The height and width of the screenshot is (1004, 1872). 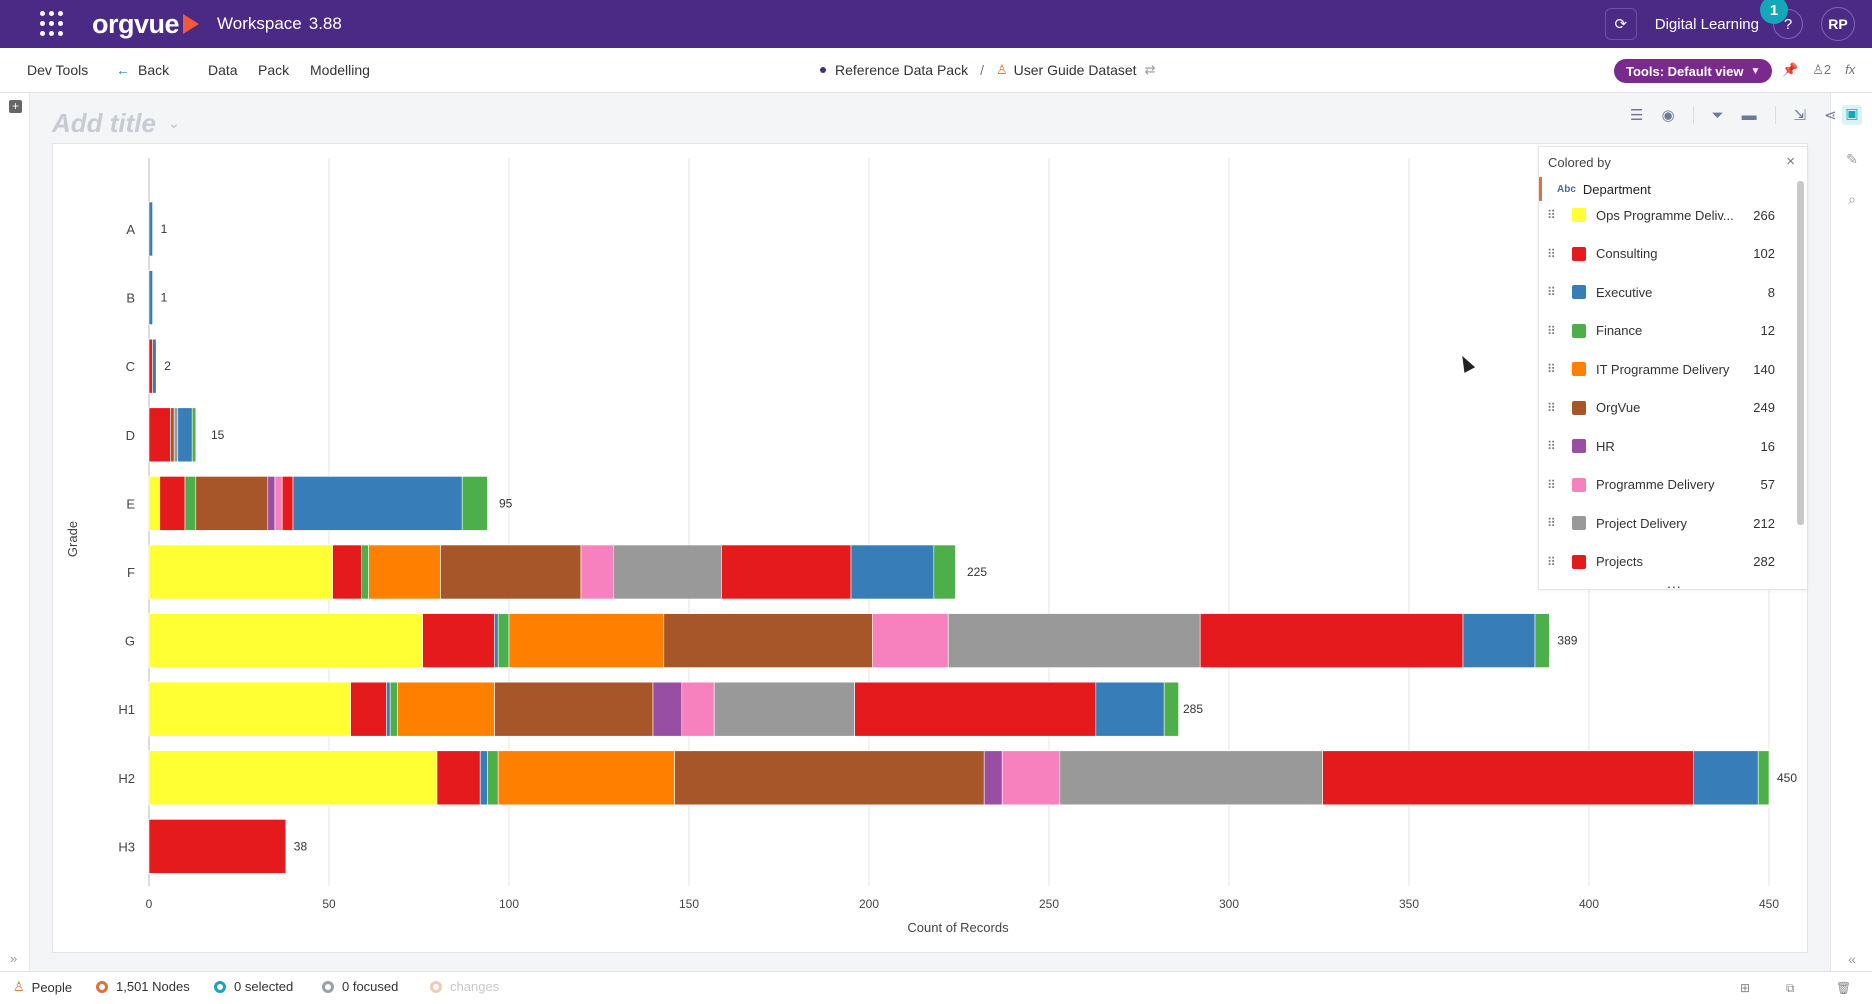 What do you see at coordinates (15, 106) in the screenshot?
I see `add-icon: +` at bounding box center [15, 106].